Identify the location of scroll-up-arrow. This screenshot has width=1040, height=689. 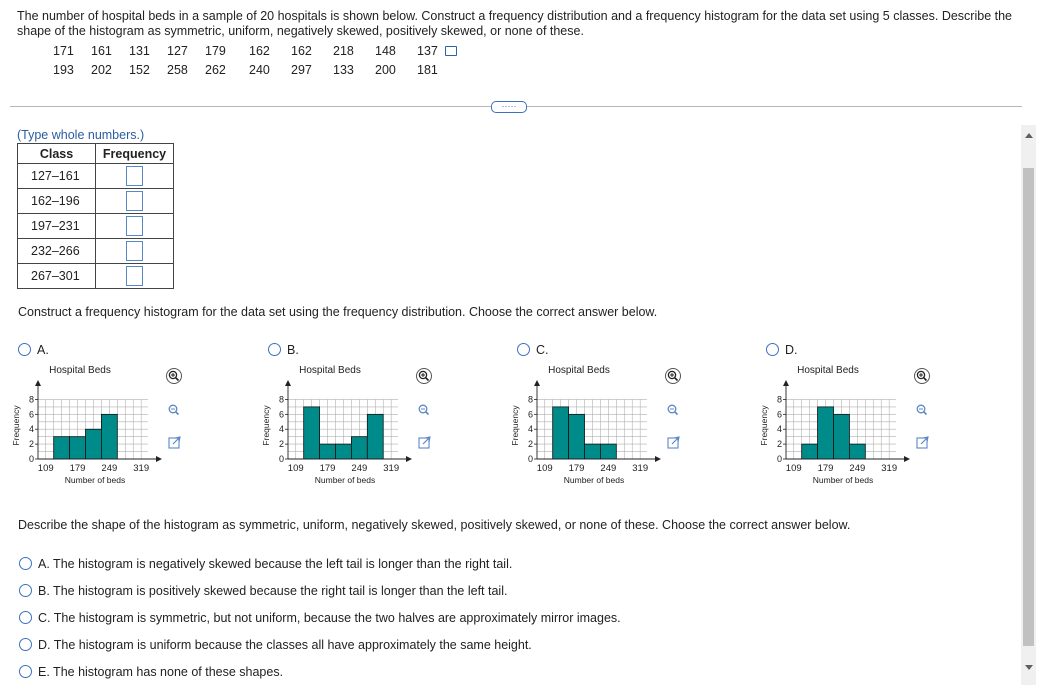
(1029, 135).